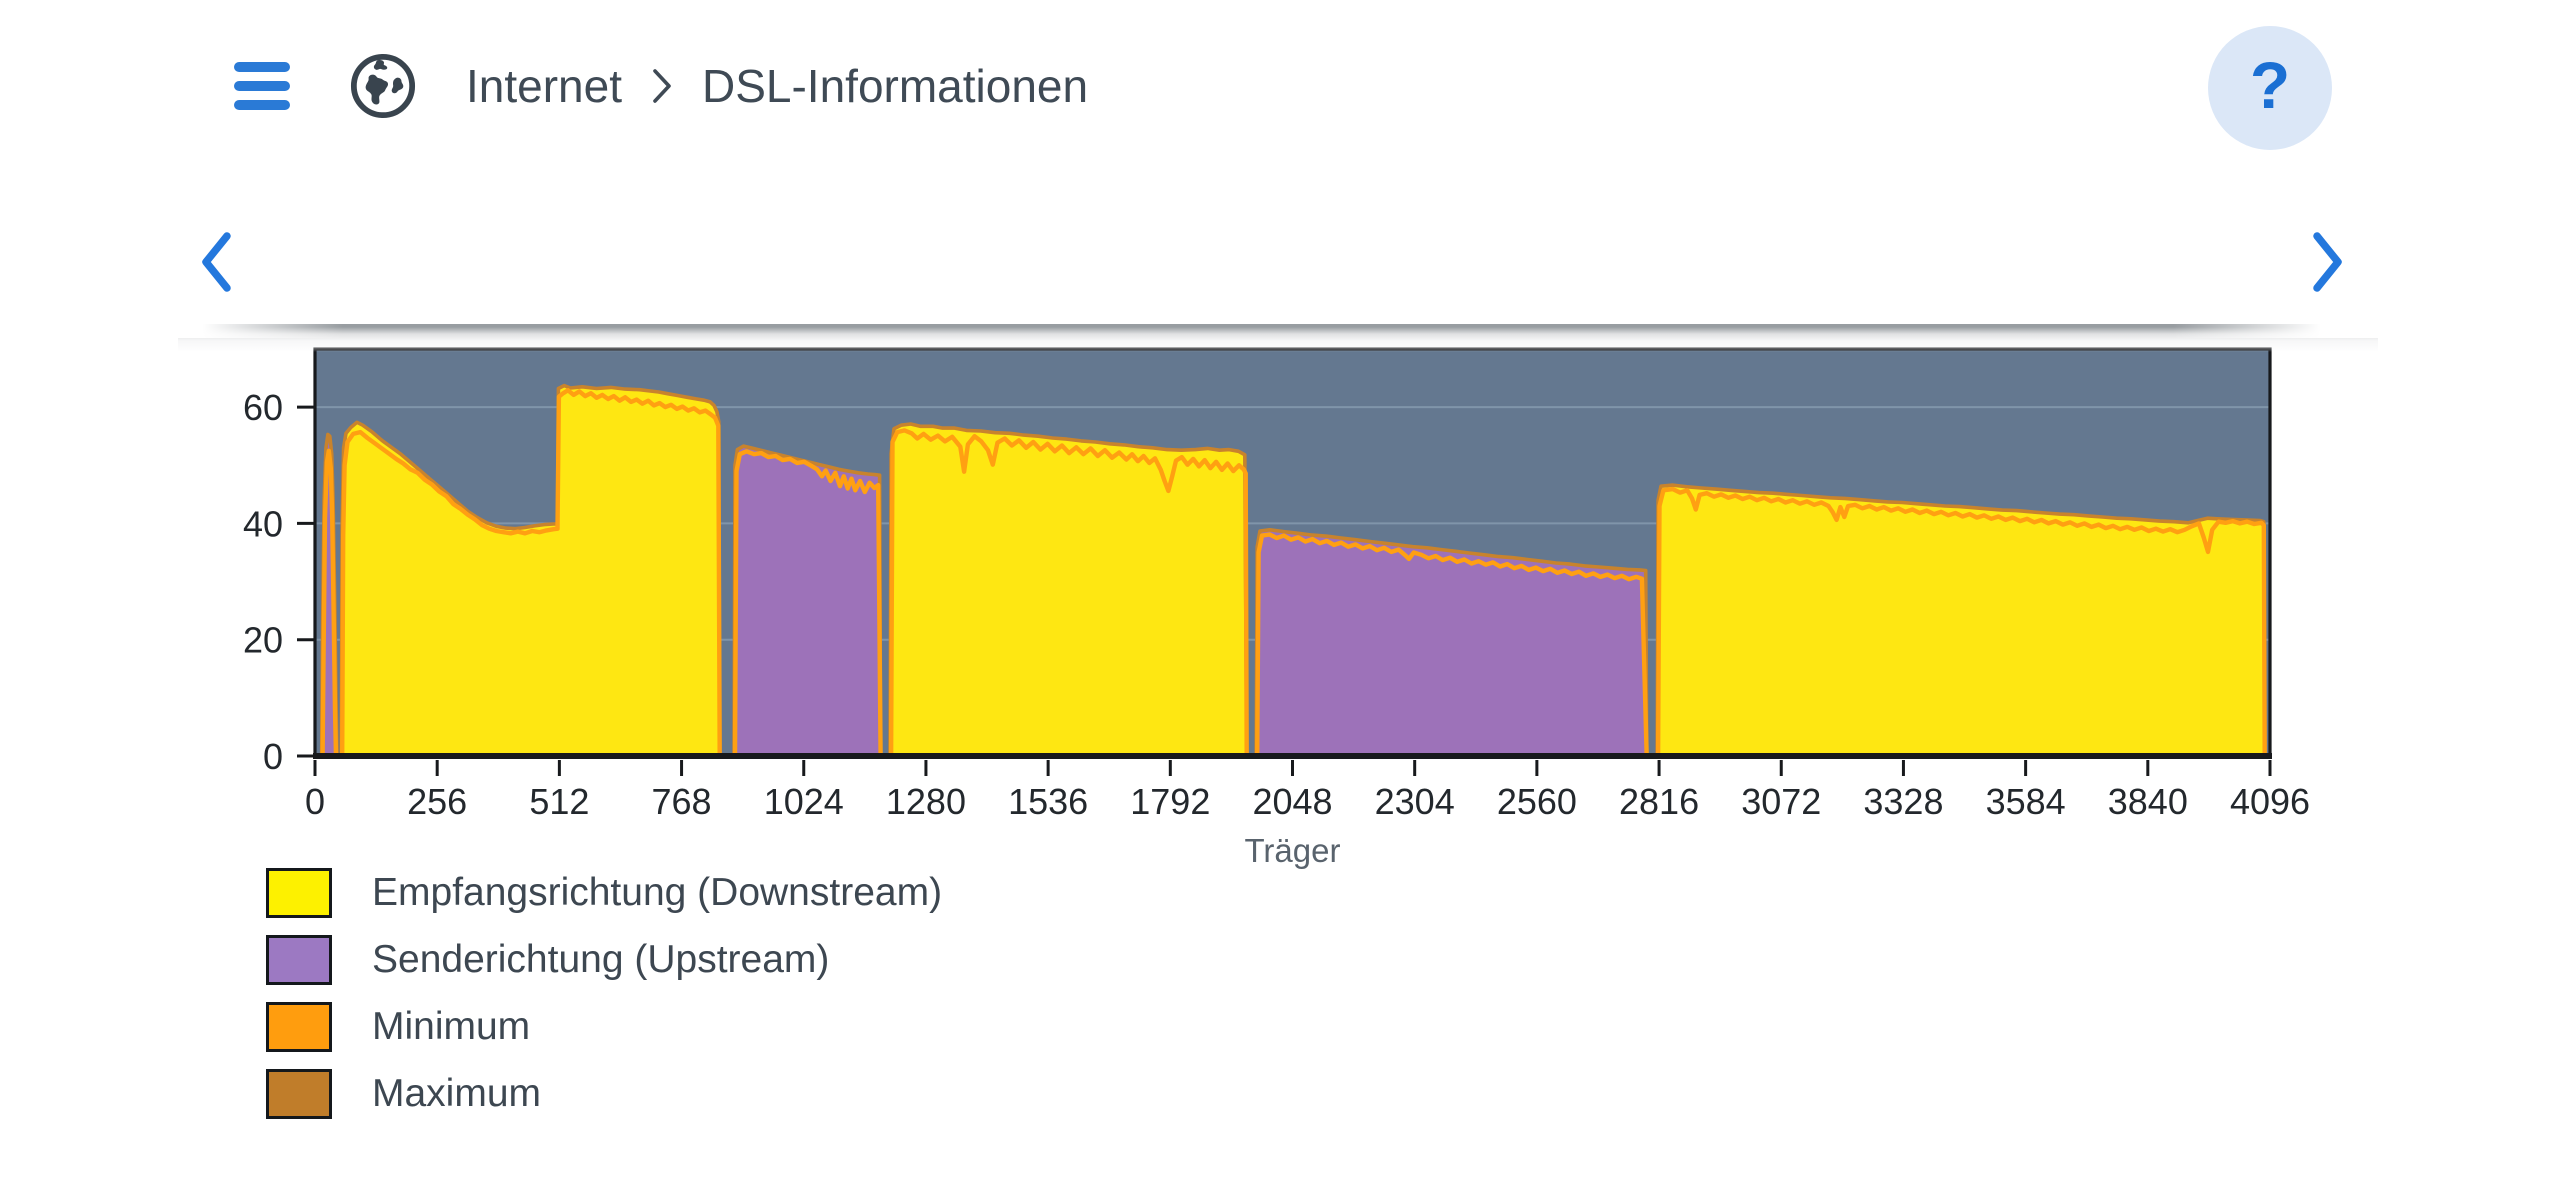 The height and width of the screenshot is (1179, 2556). What do you see at coordinates (1293, 850) in the screenshot?
I see `svg-text: Träger` at bounding box center [1293, 850].